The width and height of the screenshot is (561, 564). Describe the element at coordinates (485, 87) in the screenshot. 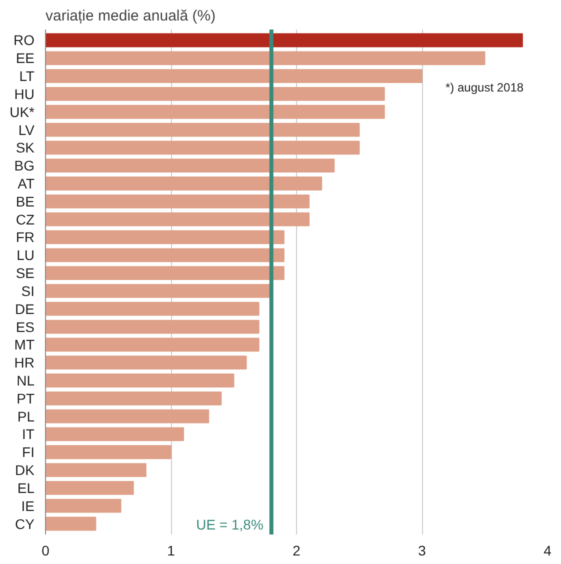

I see `annotation: *) august 2018` at that location.